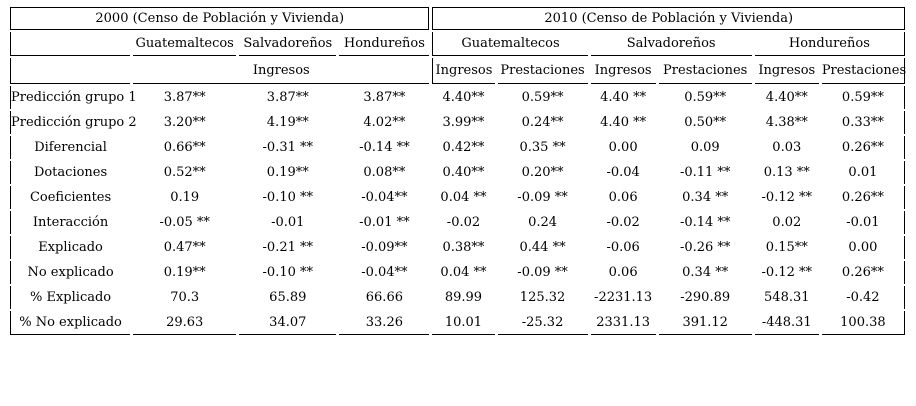 This screenshot has height=406, width=916. What do you see at coordinates (542, 247) in the screenshot?
I see `value-cell: 0.44 **` at bounding box center [542, 247].